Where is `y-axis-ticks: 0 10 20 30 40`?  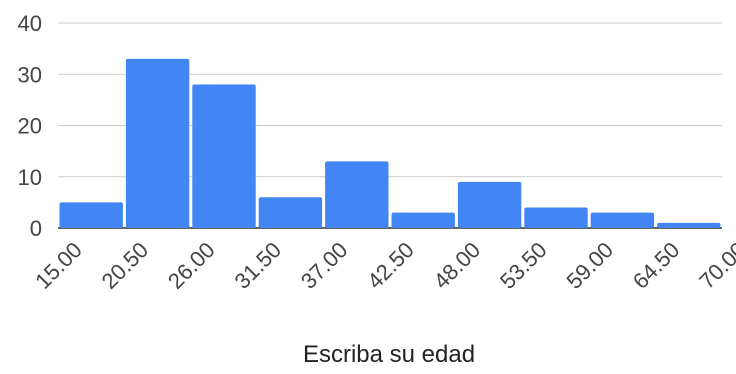 y-axis-ticks: 0 10 20 30 40 is located at coordinates (30, 126).